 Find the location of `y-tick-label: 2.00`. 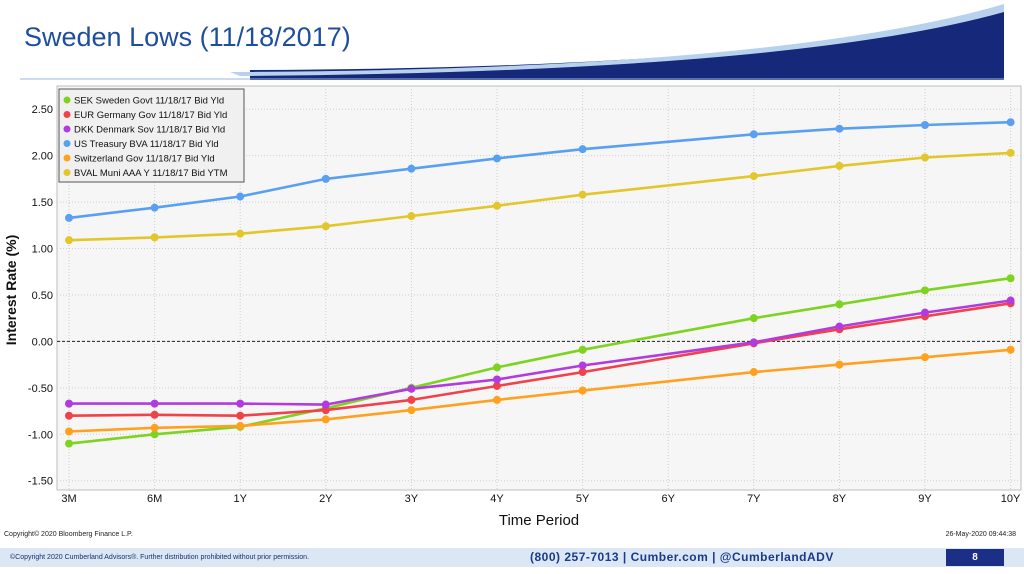

y-tick-label: 2.00 is located at coordinates (42, 157).